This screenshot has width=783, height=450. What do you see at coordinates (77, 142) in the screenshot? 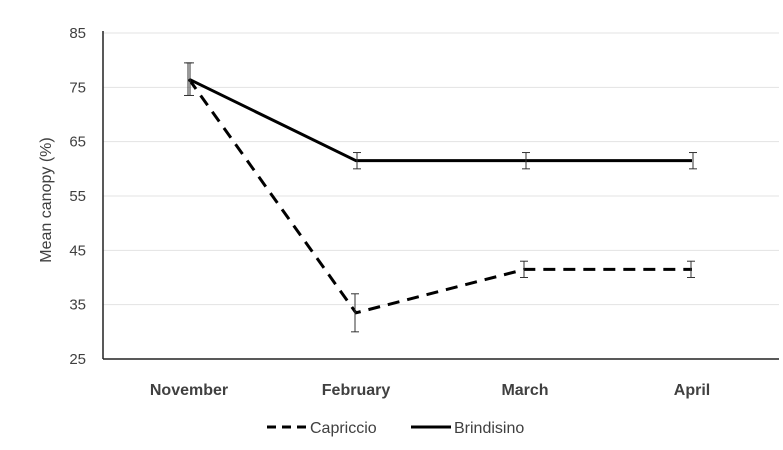
I see `y-tick-label: 65` at bounding box center [77, 142].